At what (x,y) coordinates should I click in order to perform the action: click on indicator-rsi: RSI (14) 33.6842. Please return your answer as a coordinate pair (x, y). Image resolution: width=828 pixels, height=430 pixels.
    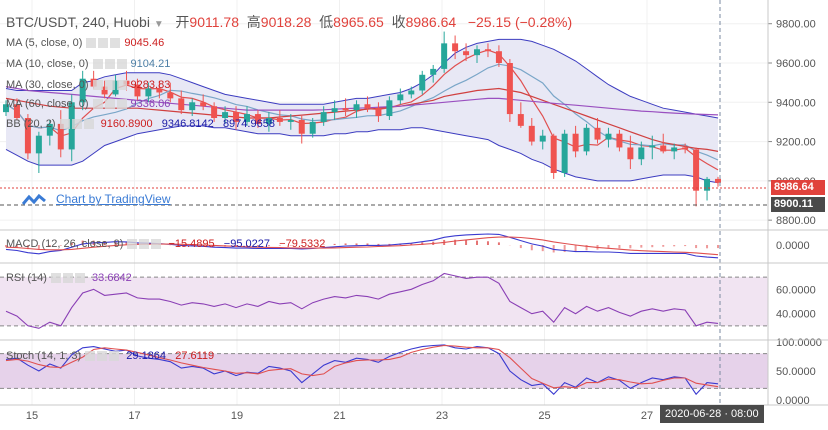
    Looking at the image, I should click on (69, 278).